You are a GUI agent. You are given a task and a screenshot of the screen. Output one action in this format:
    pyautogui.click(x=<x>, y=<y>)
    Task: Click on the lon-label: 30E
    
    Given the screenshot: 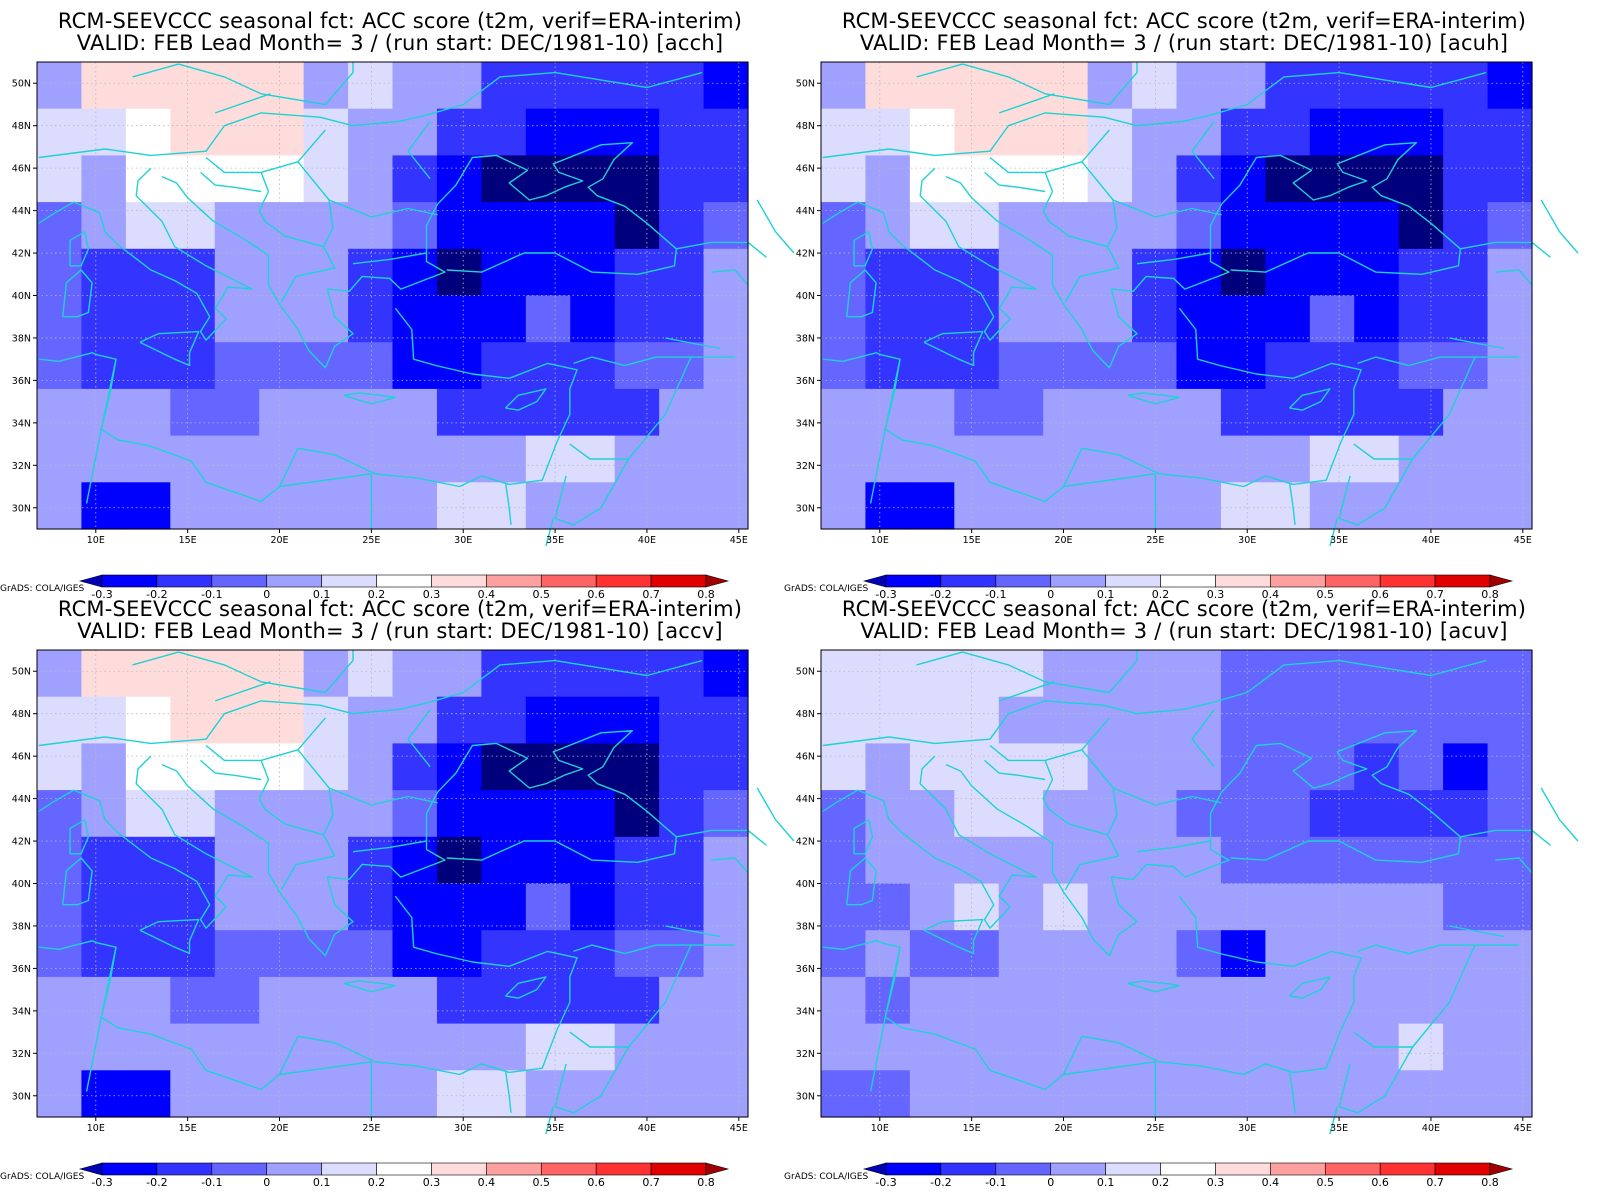 What is the action you would take?
    pyautogui.click(x=1247, y=1128)
    